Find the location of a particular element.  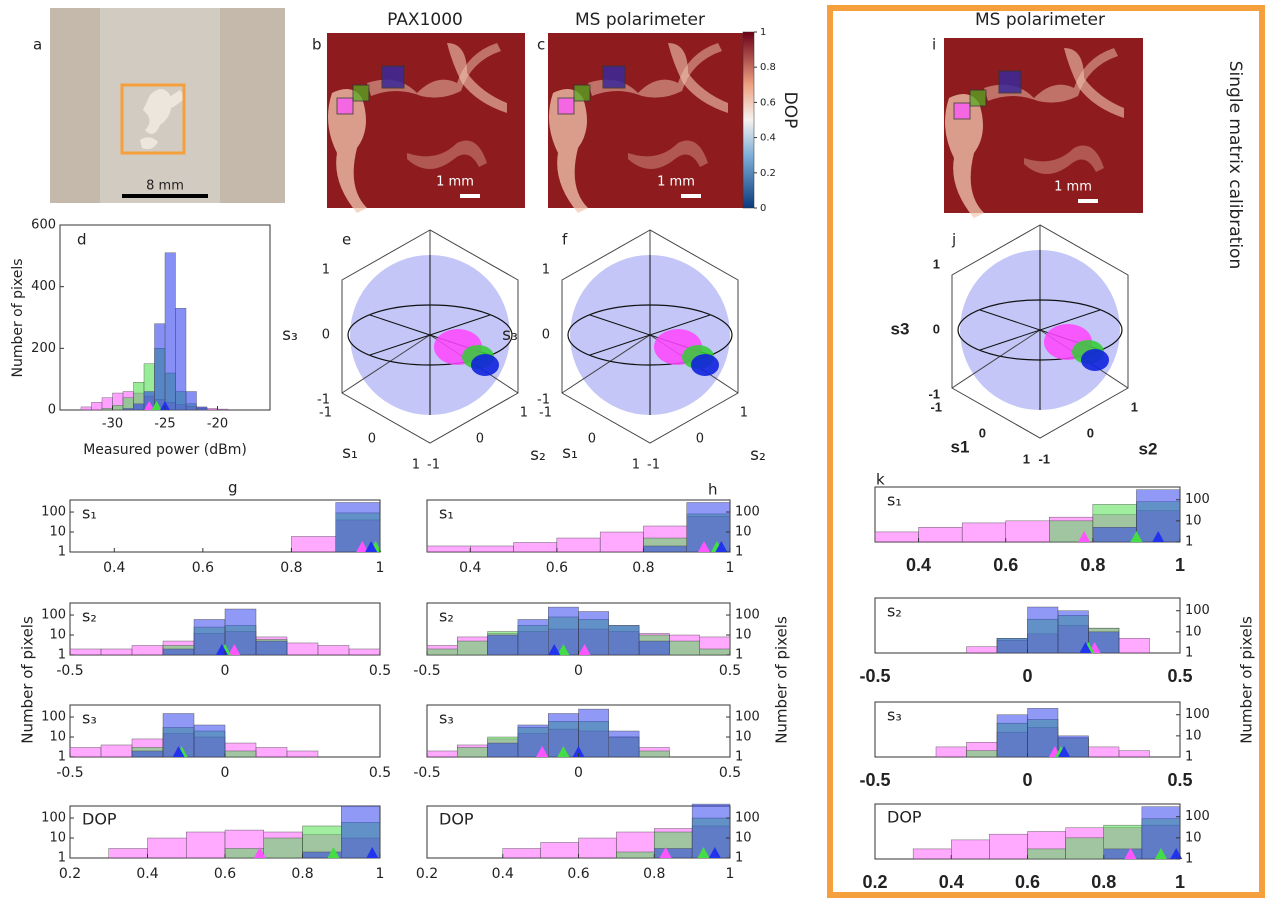

colorbar-tick-label: 0 is located at coordinates (763, 208).